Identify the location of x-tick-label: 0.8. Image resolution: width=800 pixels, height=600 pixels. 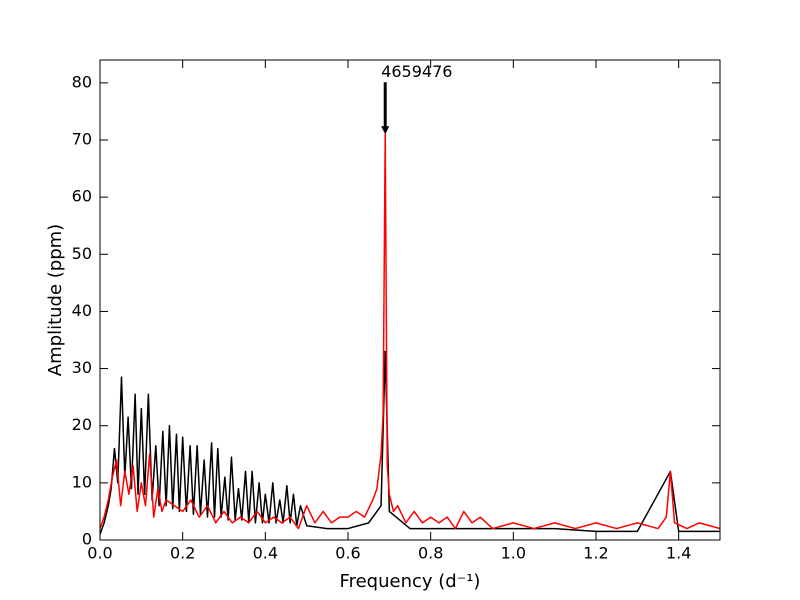
(430, 553).